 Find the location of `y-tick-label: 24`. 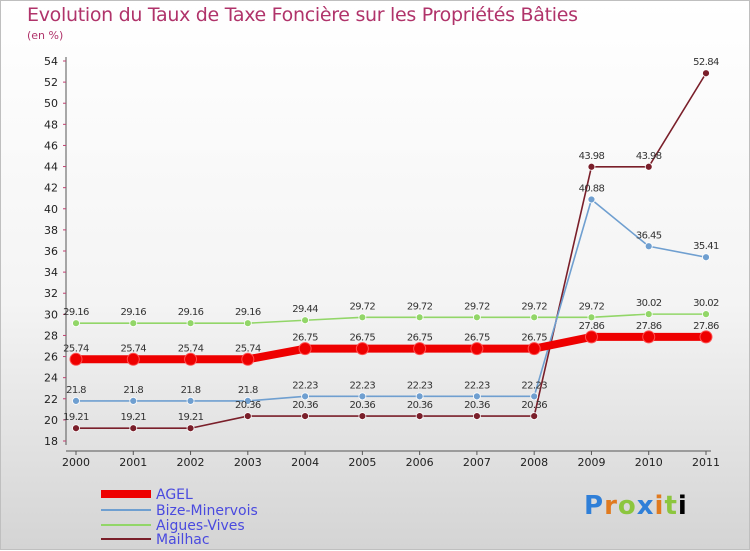

y-tick-label: 24 is located at coordinates (51, 378).